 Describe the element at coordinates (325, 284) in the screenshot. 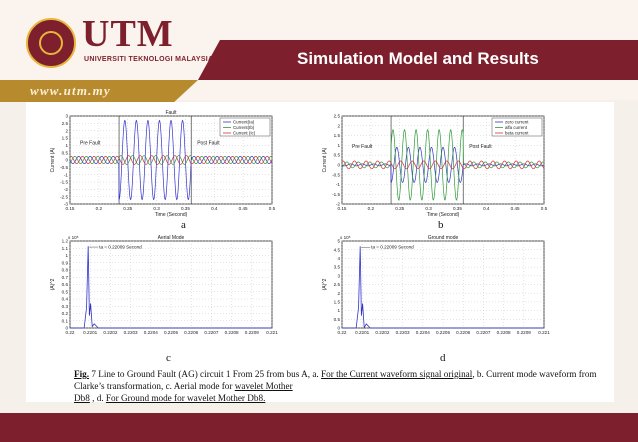

I see `y-axis-label: (A)^2` at that location.